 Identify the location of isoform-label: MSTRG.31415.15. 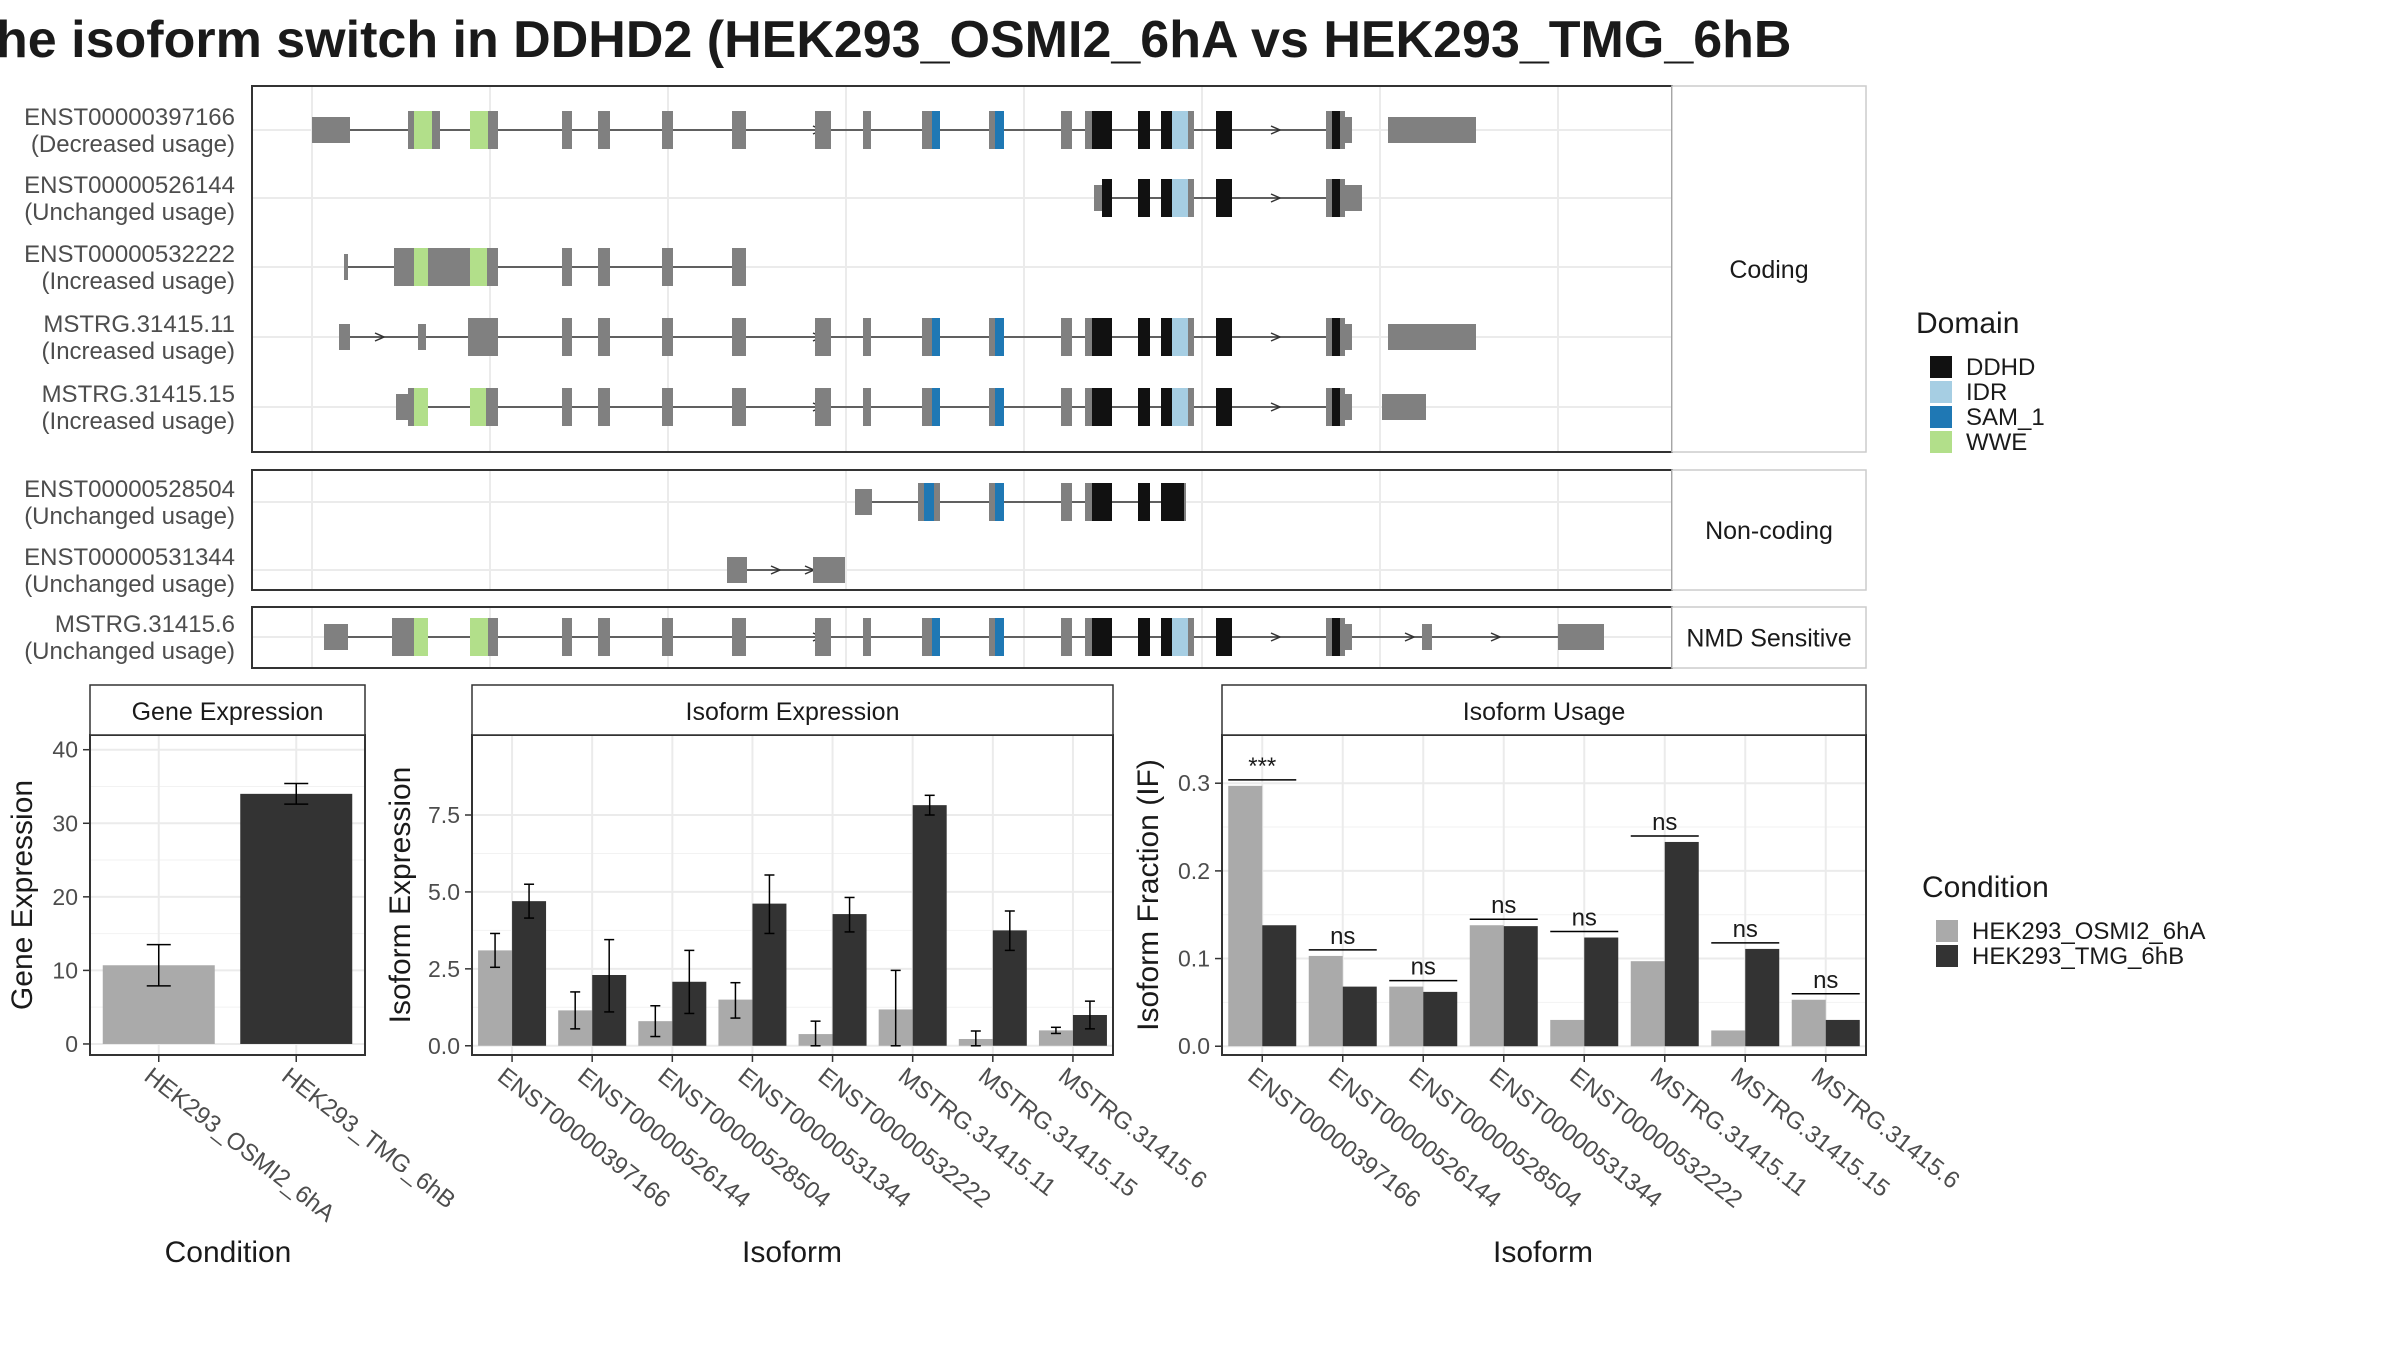
(138, 394).